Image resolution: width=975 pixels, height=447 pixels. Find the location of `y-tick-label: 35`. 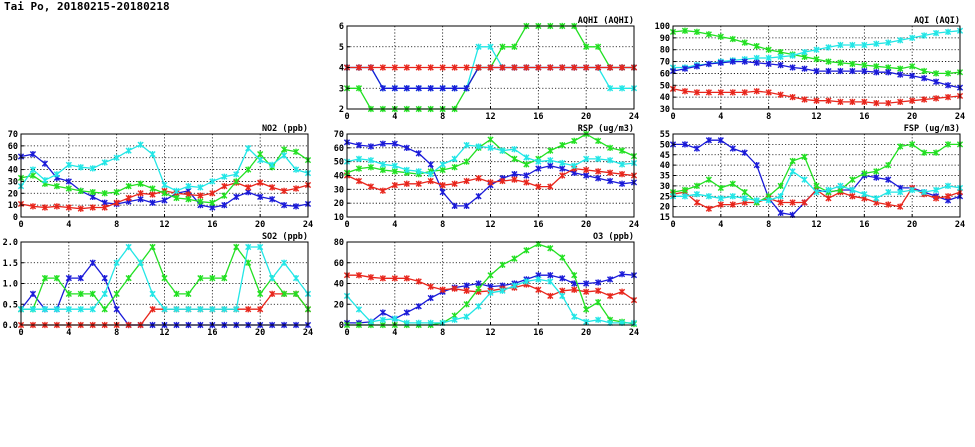

y-tick-label: 35 is located at coordinates (665, 177).